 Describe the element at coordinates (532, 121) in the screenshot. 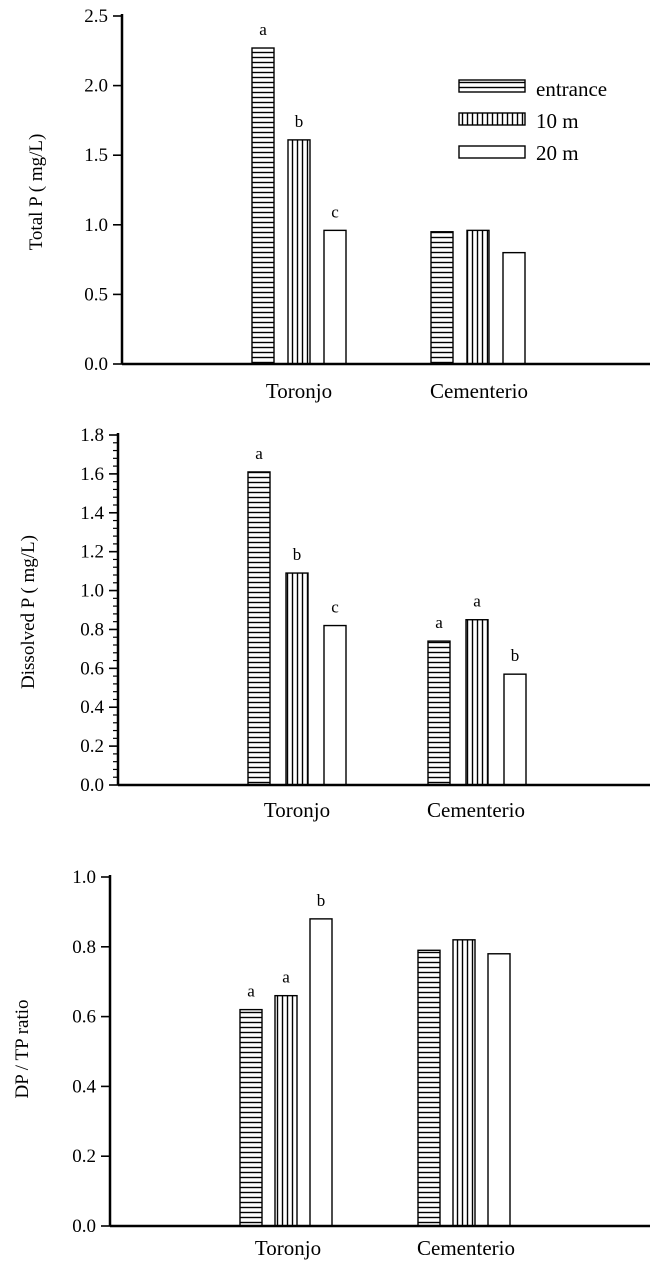

I see `legend: entrance 10 m 20 m` at that location.